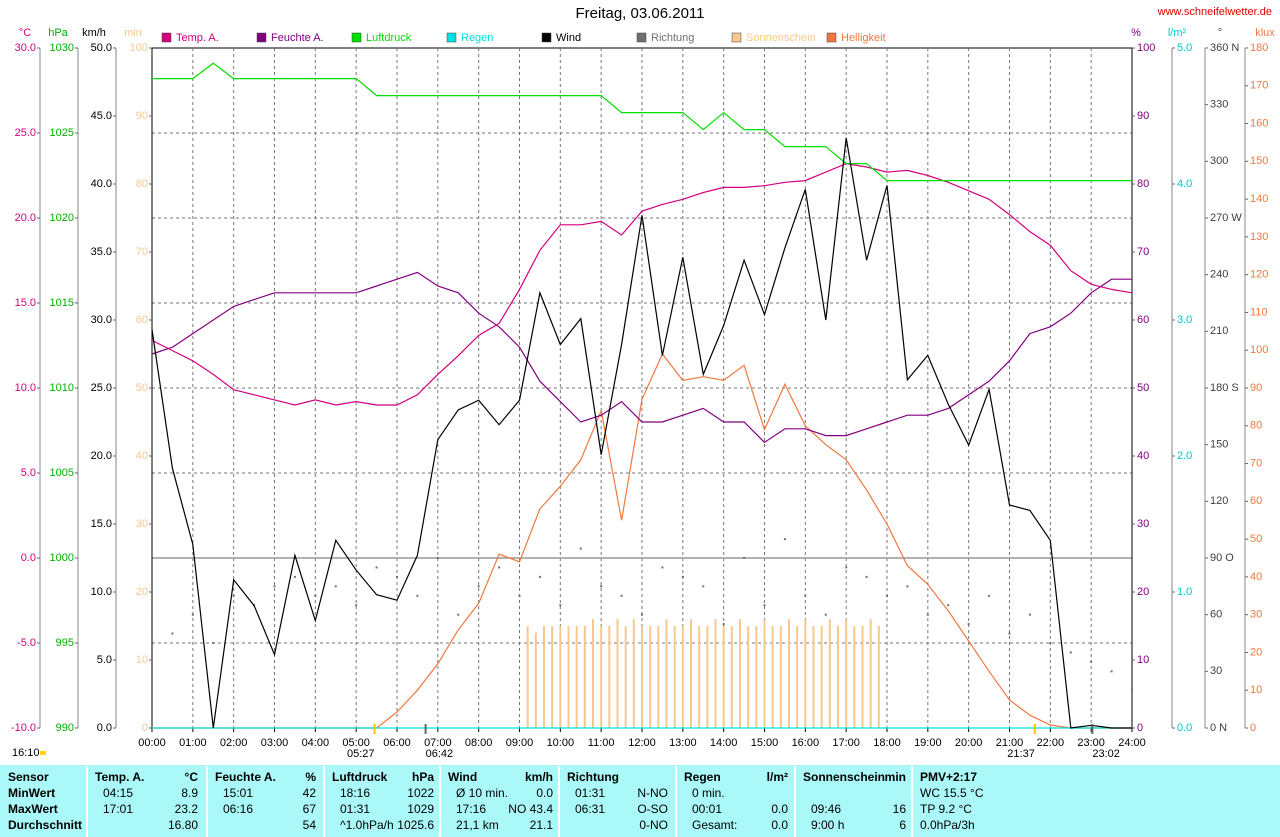  Describe the element at coordinates (539, 777) in the screenshot. I see `column-unit: km/h` at that location.